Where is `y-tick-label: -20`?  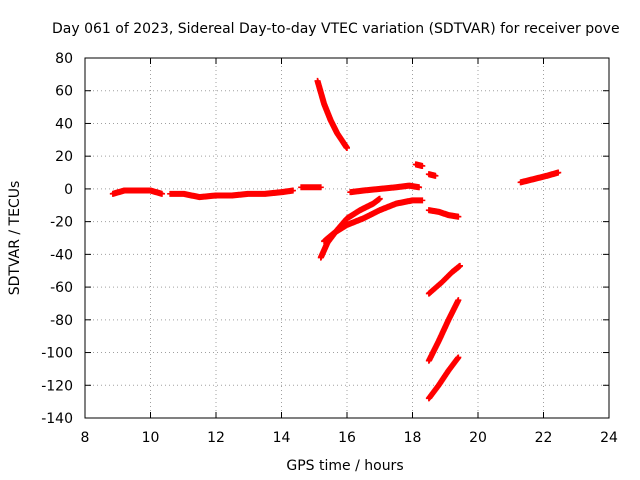 y-tick-label: -20 is located at coordinates (61, 223).